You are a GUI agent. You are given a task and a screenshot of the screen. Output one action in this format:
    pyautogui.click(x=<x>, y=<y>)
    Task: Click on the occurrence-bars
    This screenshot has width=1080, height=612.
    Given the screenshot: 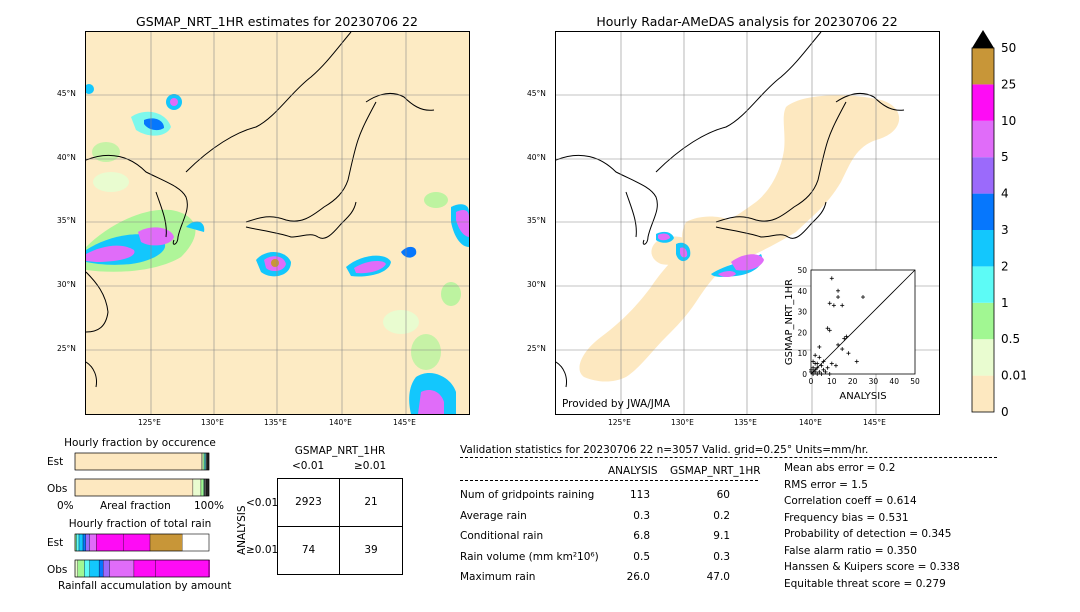 What is the action you would take?
    pyautogui.click(x=142, y=474)
    